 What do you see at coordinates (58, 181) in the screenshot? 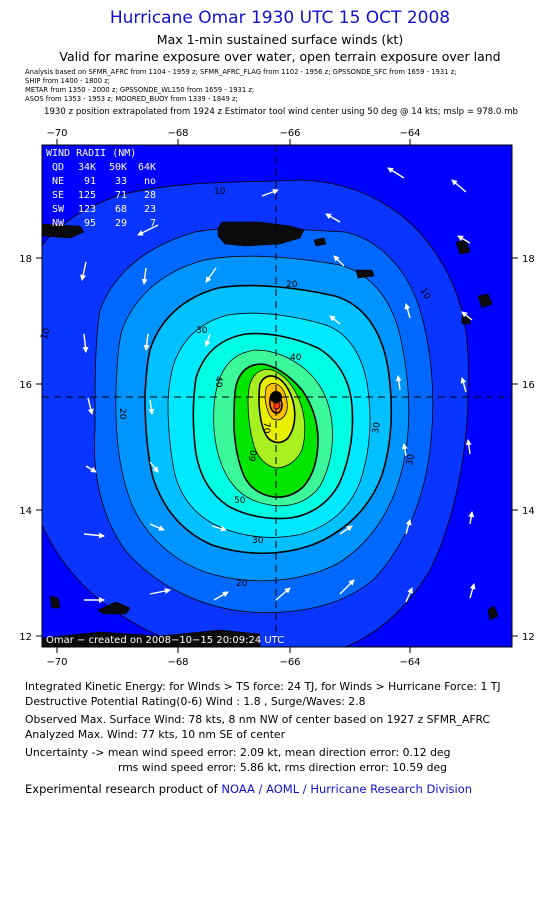
I see `wind-radii-quadrant: NE` at bounding box center [58, 181].